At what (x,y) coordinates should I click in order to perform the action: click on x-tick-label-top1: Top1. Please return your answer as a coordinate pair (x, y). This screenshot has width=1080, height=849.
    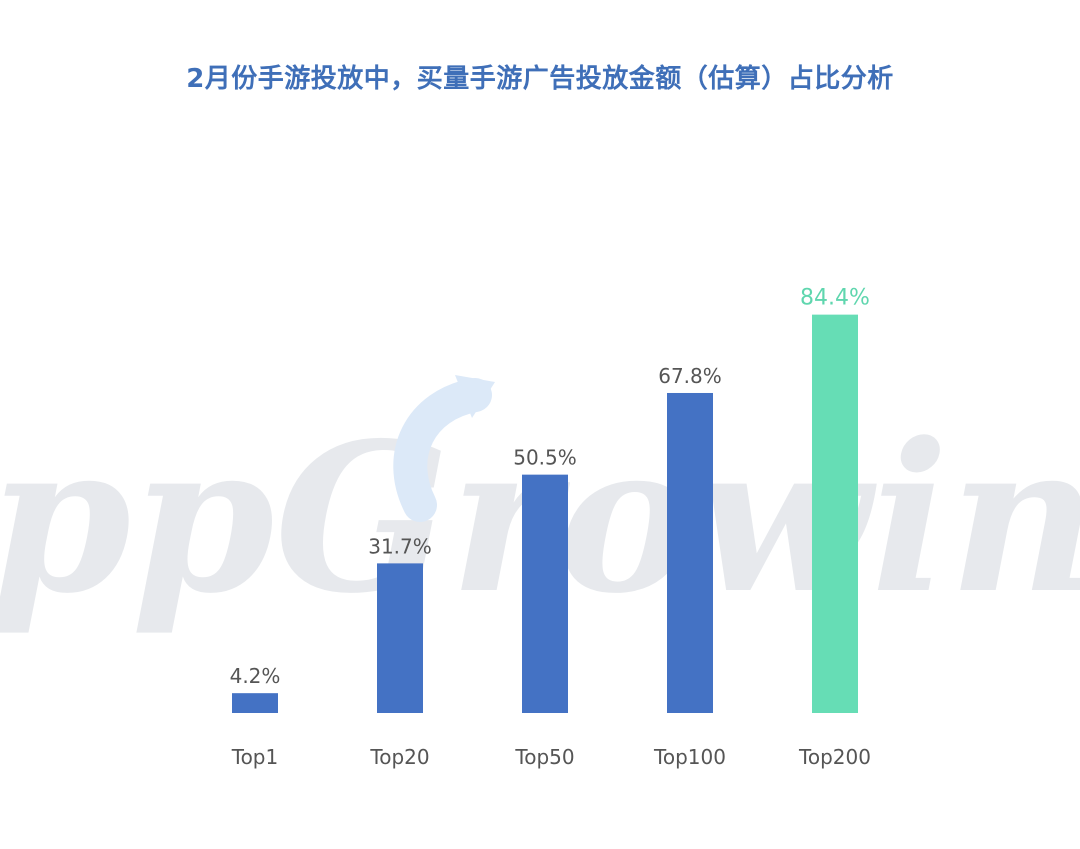
    Looking at the image, I should click on (254, 757).